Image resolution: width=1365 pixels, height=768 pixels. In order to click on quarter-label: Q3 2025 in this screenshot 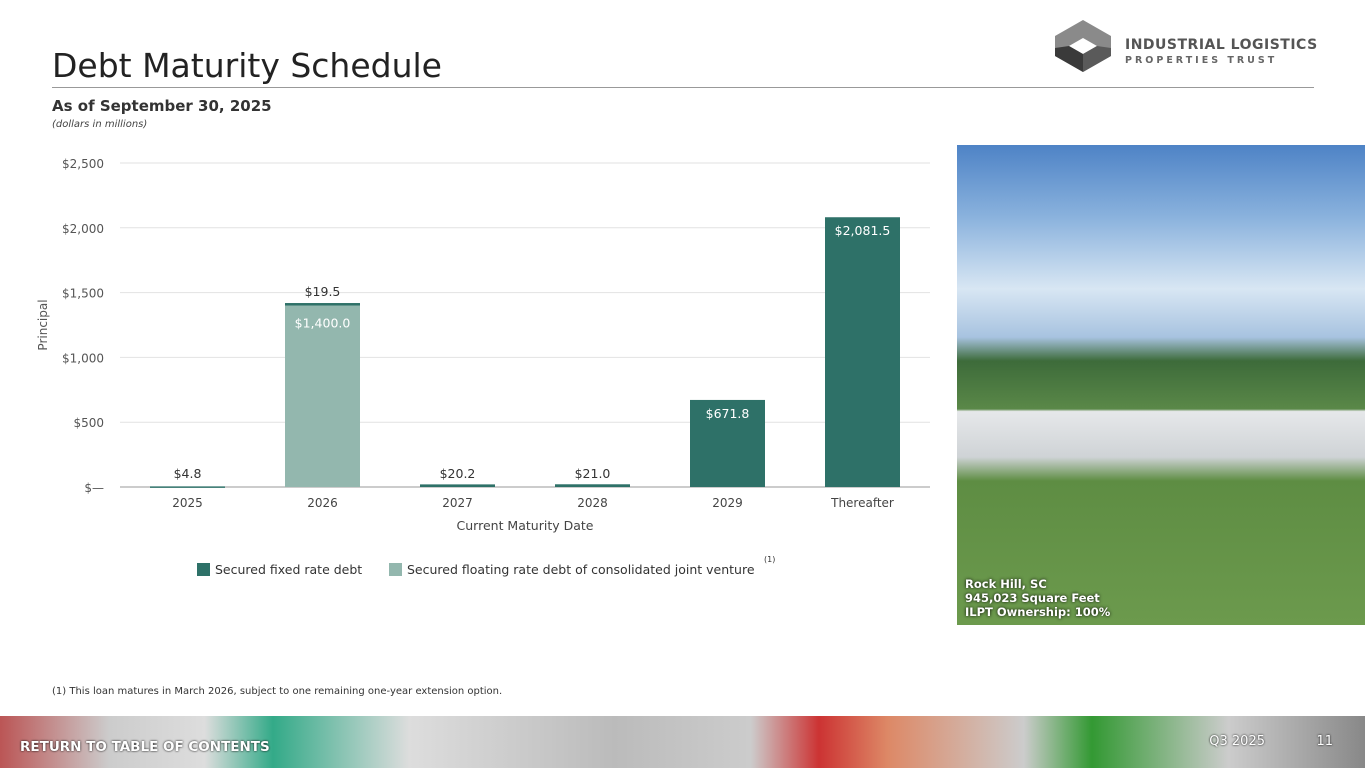, I will do `click(1237, 741)`.